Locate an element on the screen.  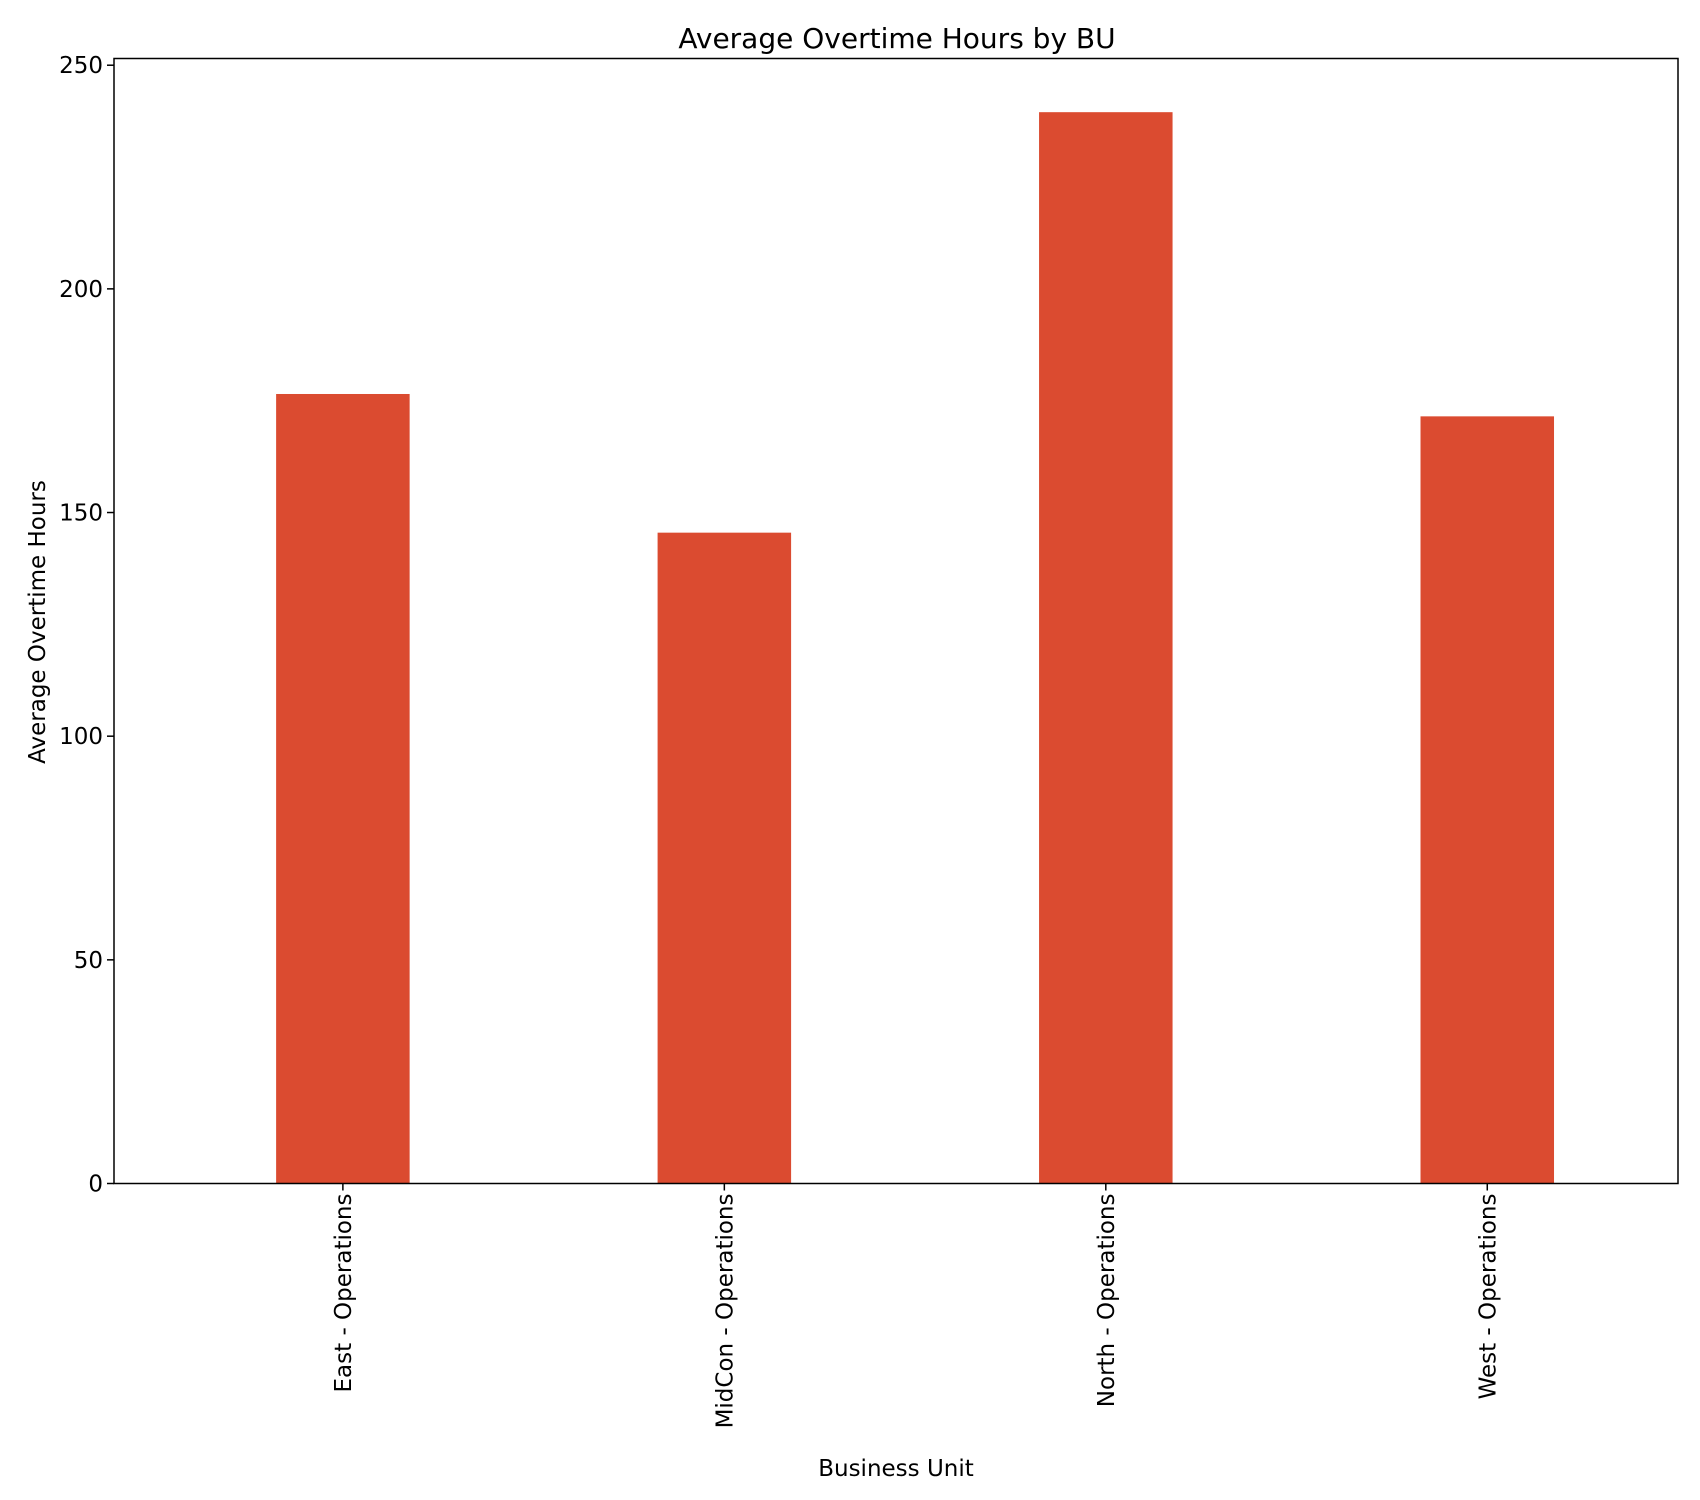
x-tick-label: West - Operations is located at coordinates (1488, 1297).